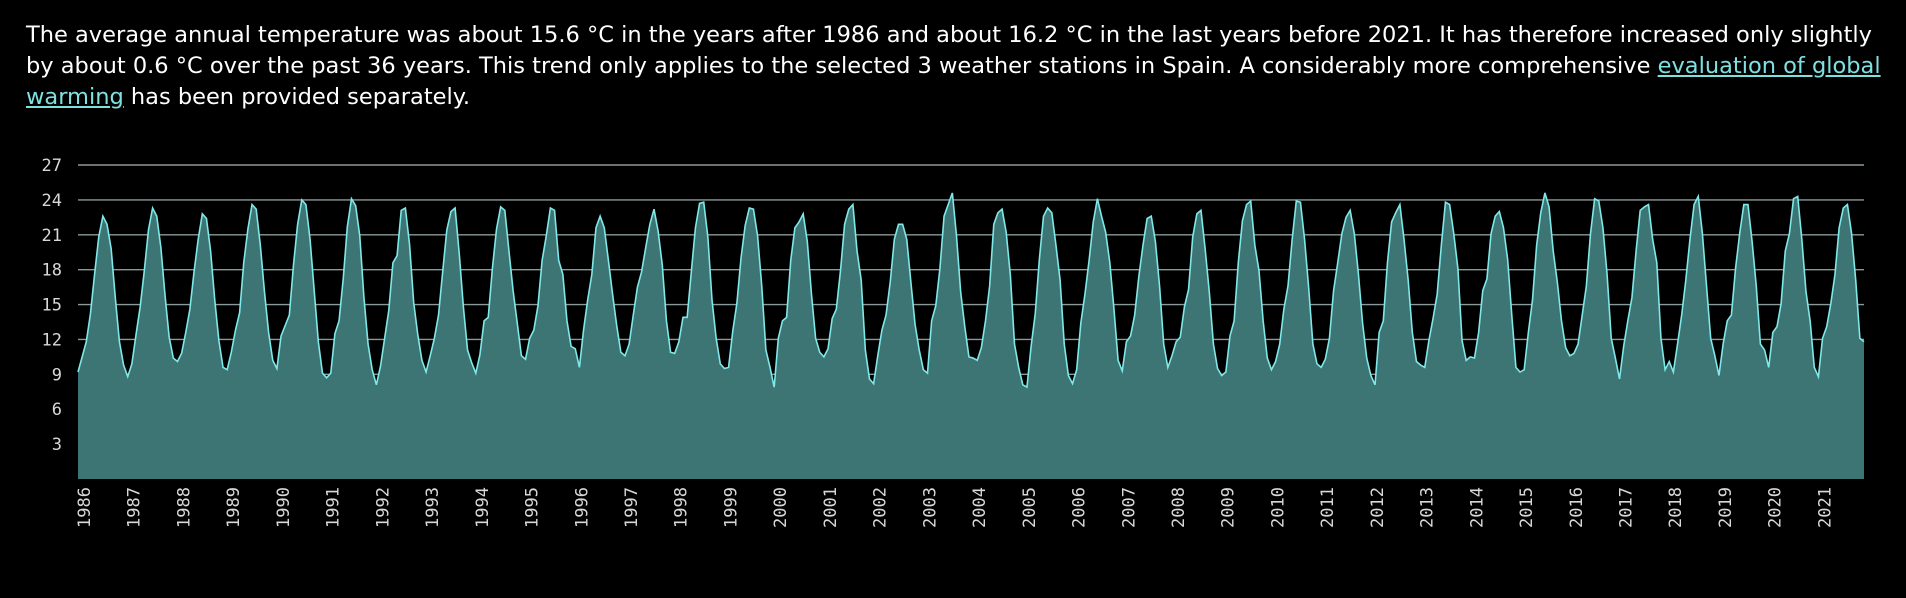  Describe the element at coordinates (52, 340) in the screenshot. I see `y-tick-label: 12` at that location.